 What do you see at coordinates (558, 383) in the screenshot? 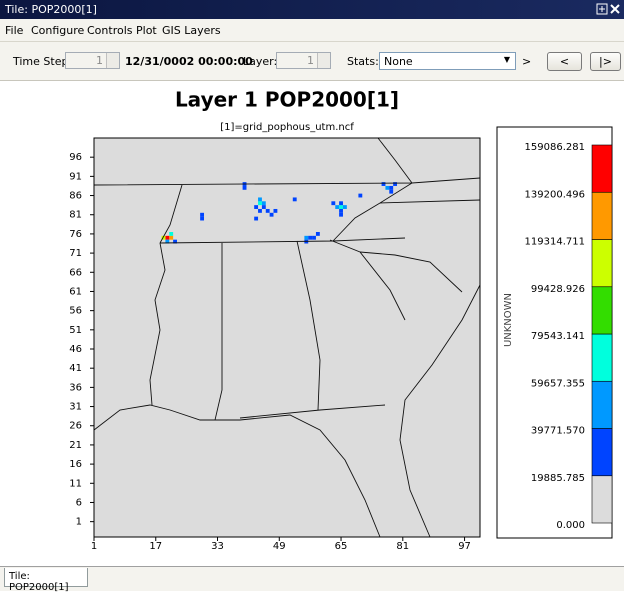
I see `legend-level: 59657.355` at bounding box center [558, 383].